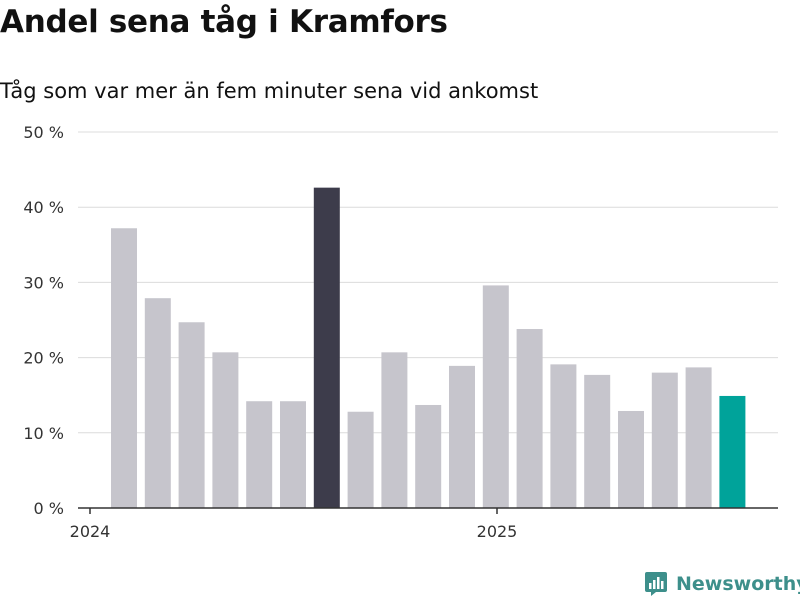 This screenshot has height=600, width=800. What do you see at coordinates (90, 531) in the screenshot?
I see `x-tick-label: 2024` at bounding box center [90, 531].